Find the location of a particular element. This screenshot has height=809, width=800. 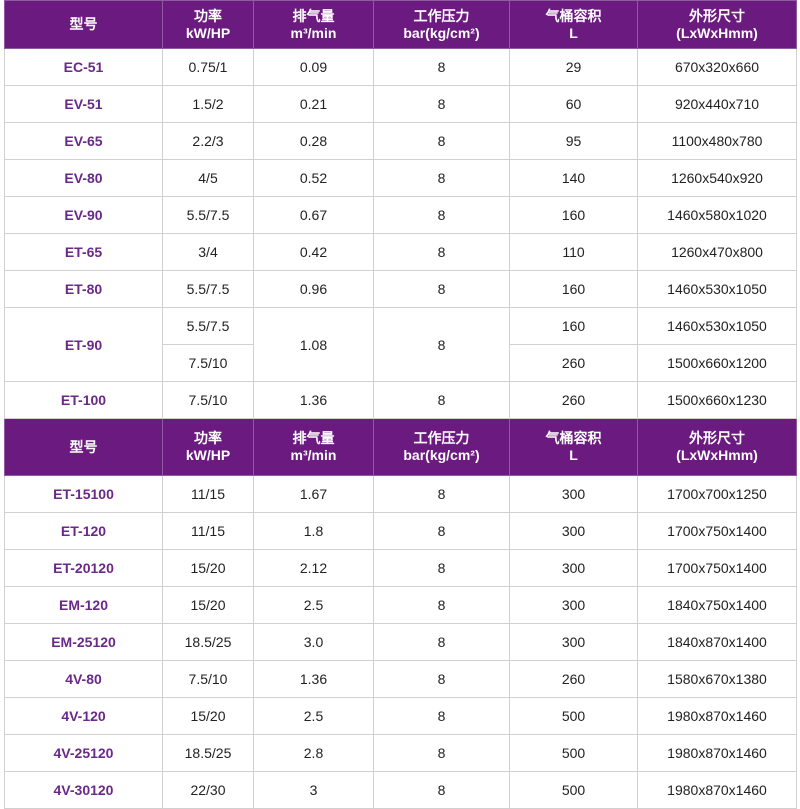

table-row: ET-80 5.5/7.5 0.96 8 160 1460x530x1050 is located at coordinates (400, 289).